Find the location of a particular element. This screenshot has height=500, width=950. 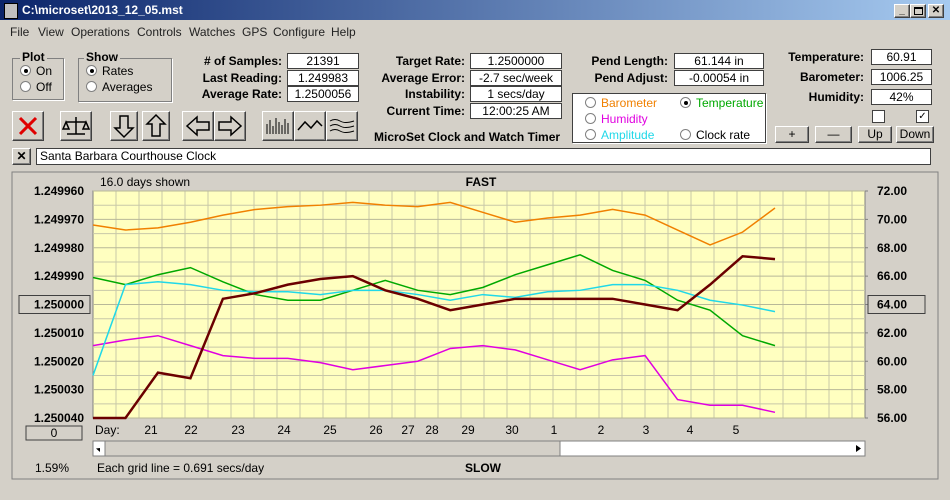

field-label: Last Reading: is located at coordinates (242, 77).